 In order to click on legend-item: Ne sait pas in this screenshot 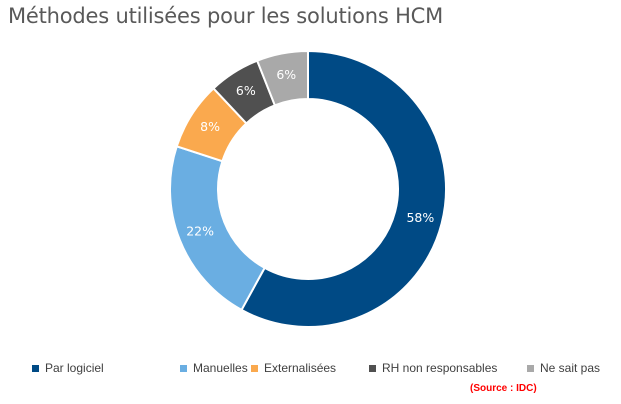, I will do `click(563, 368)`.